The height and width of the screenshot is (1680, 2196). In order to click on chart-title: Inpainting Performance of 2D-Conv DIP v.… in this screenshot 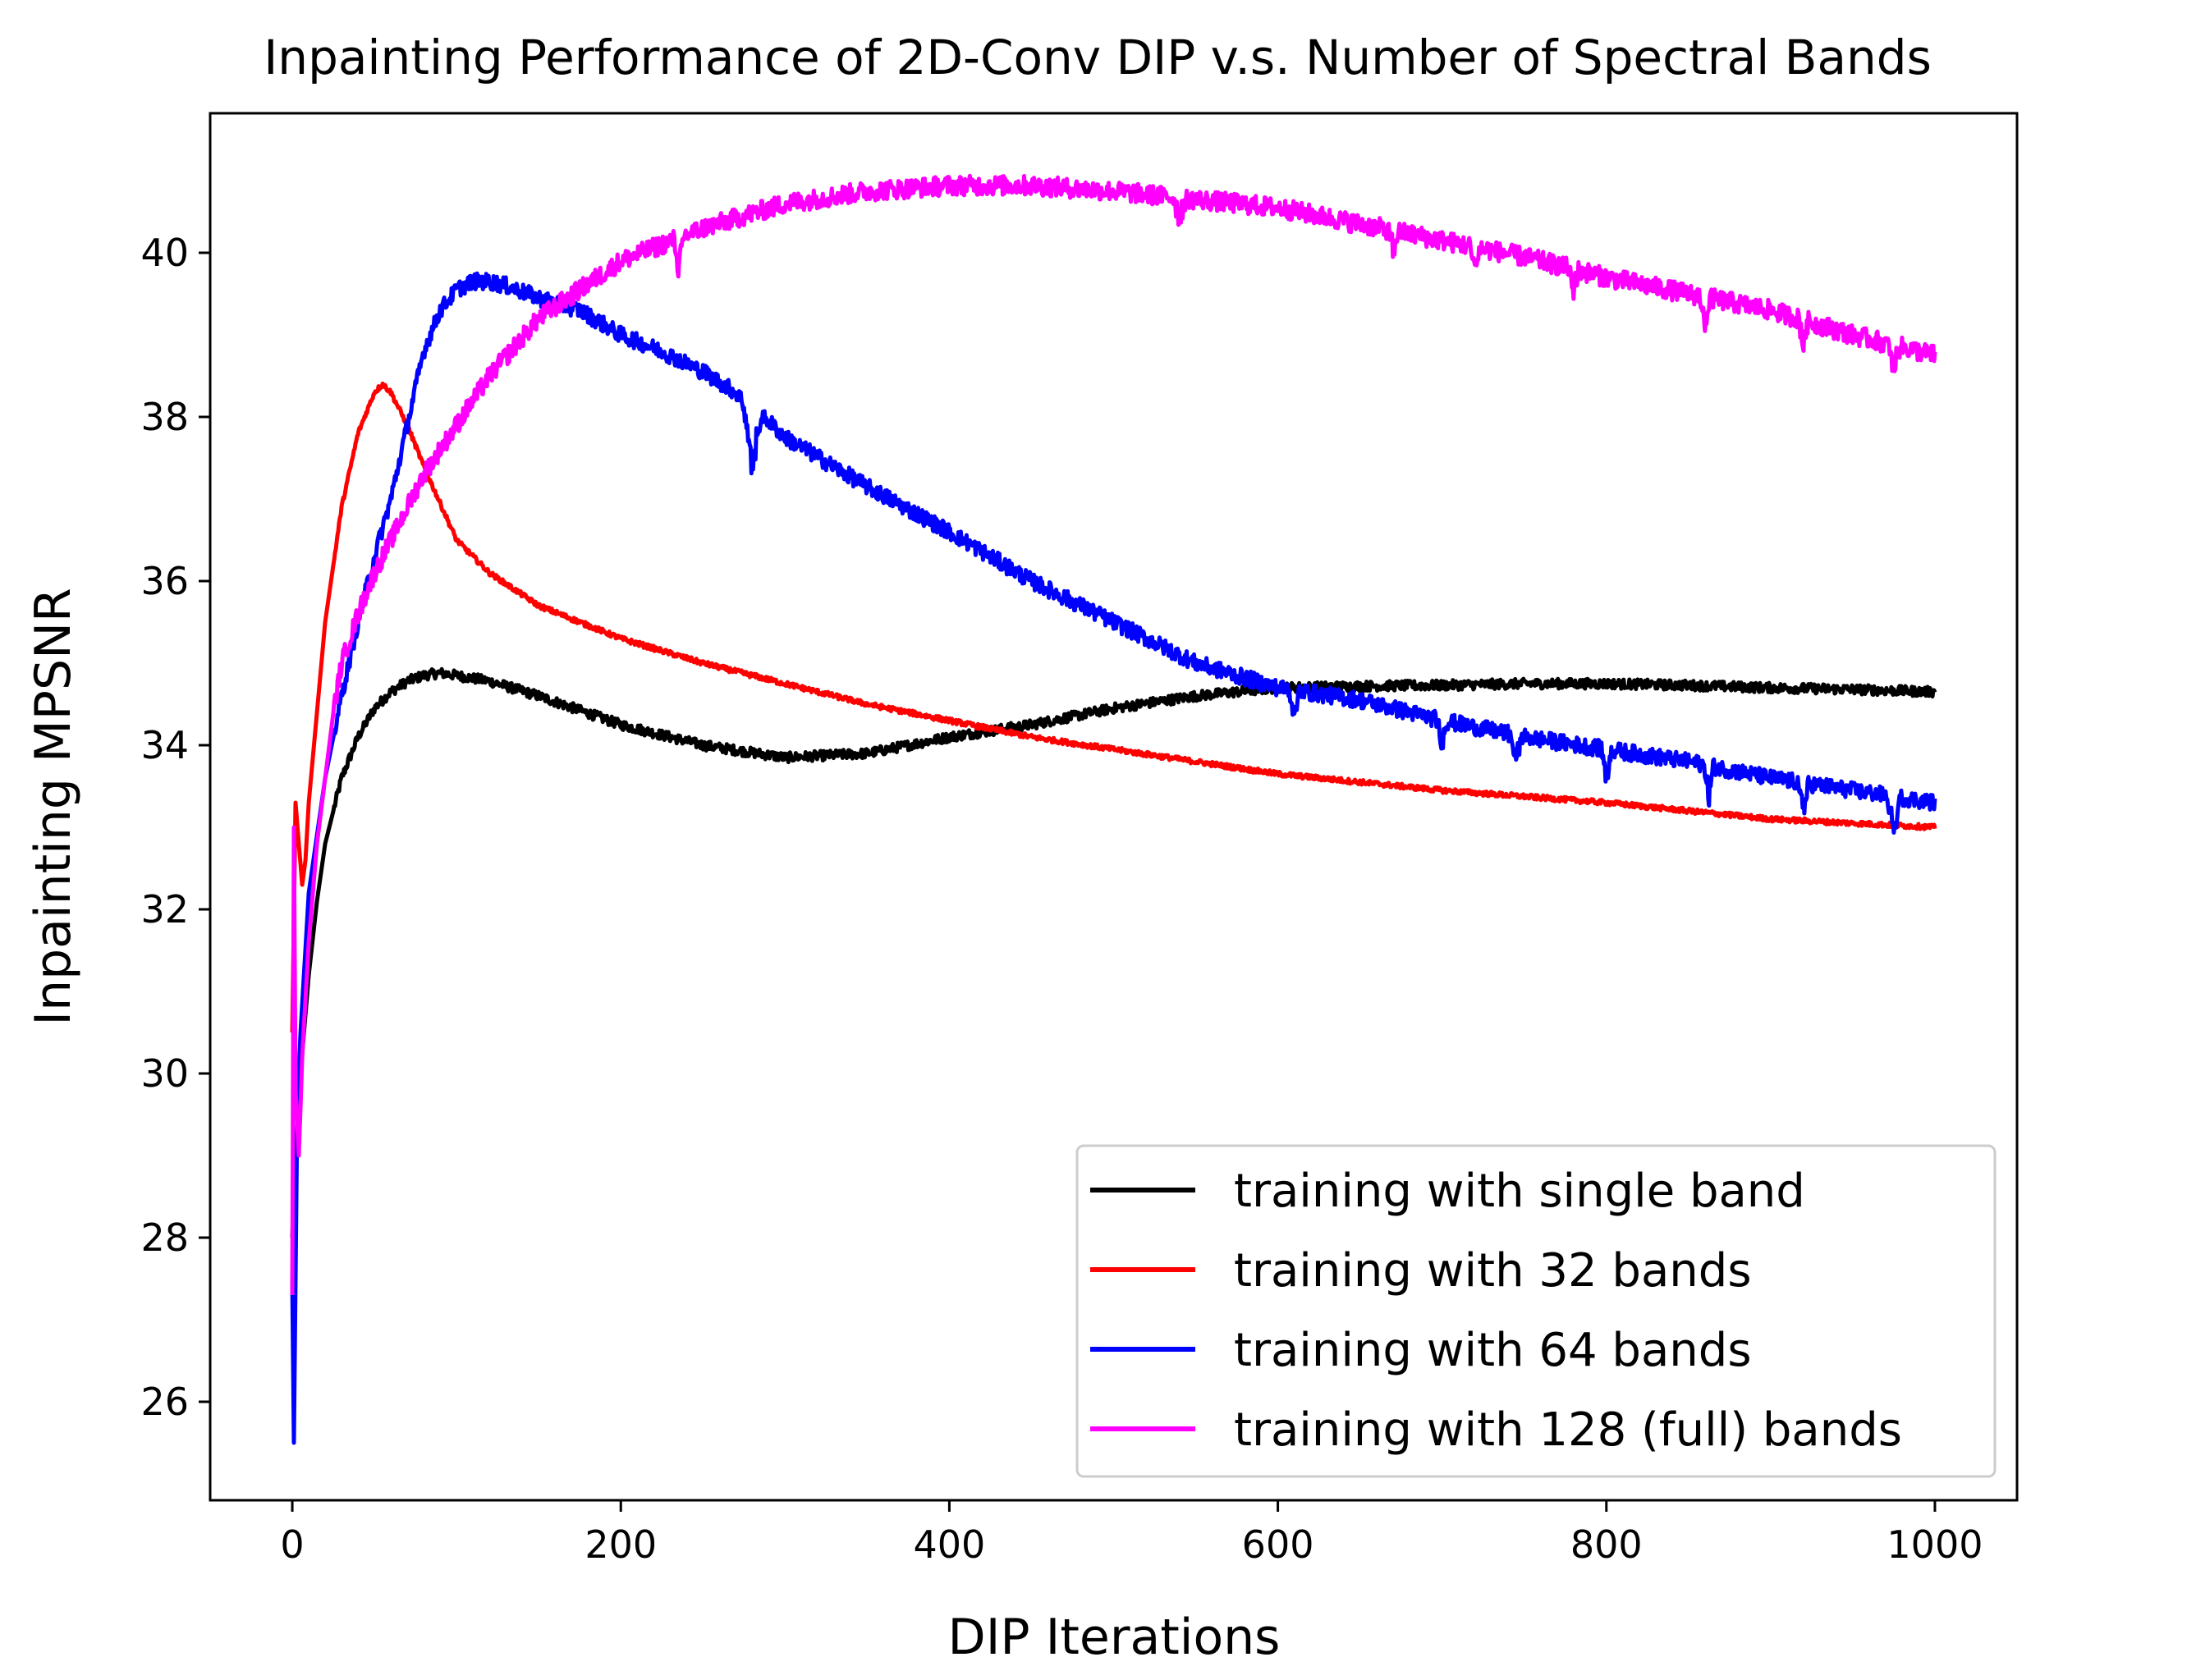, I will do `click(1098, 57)`.